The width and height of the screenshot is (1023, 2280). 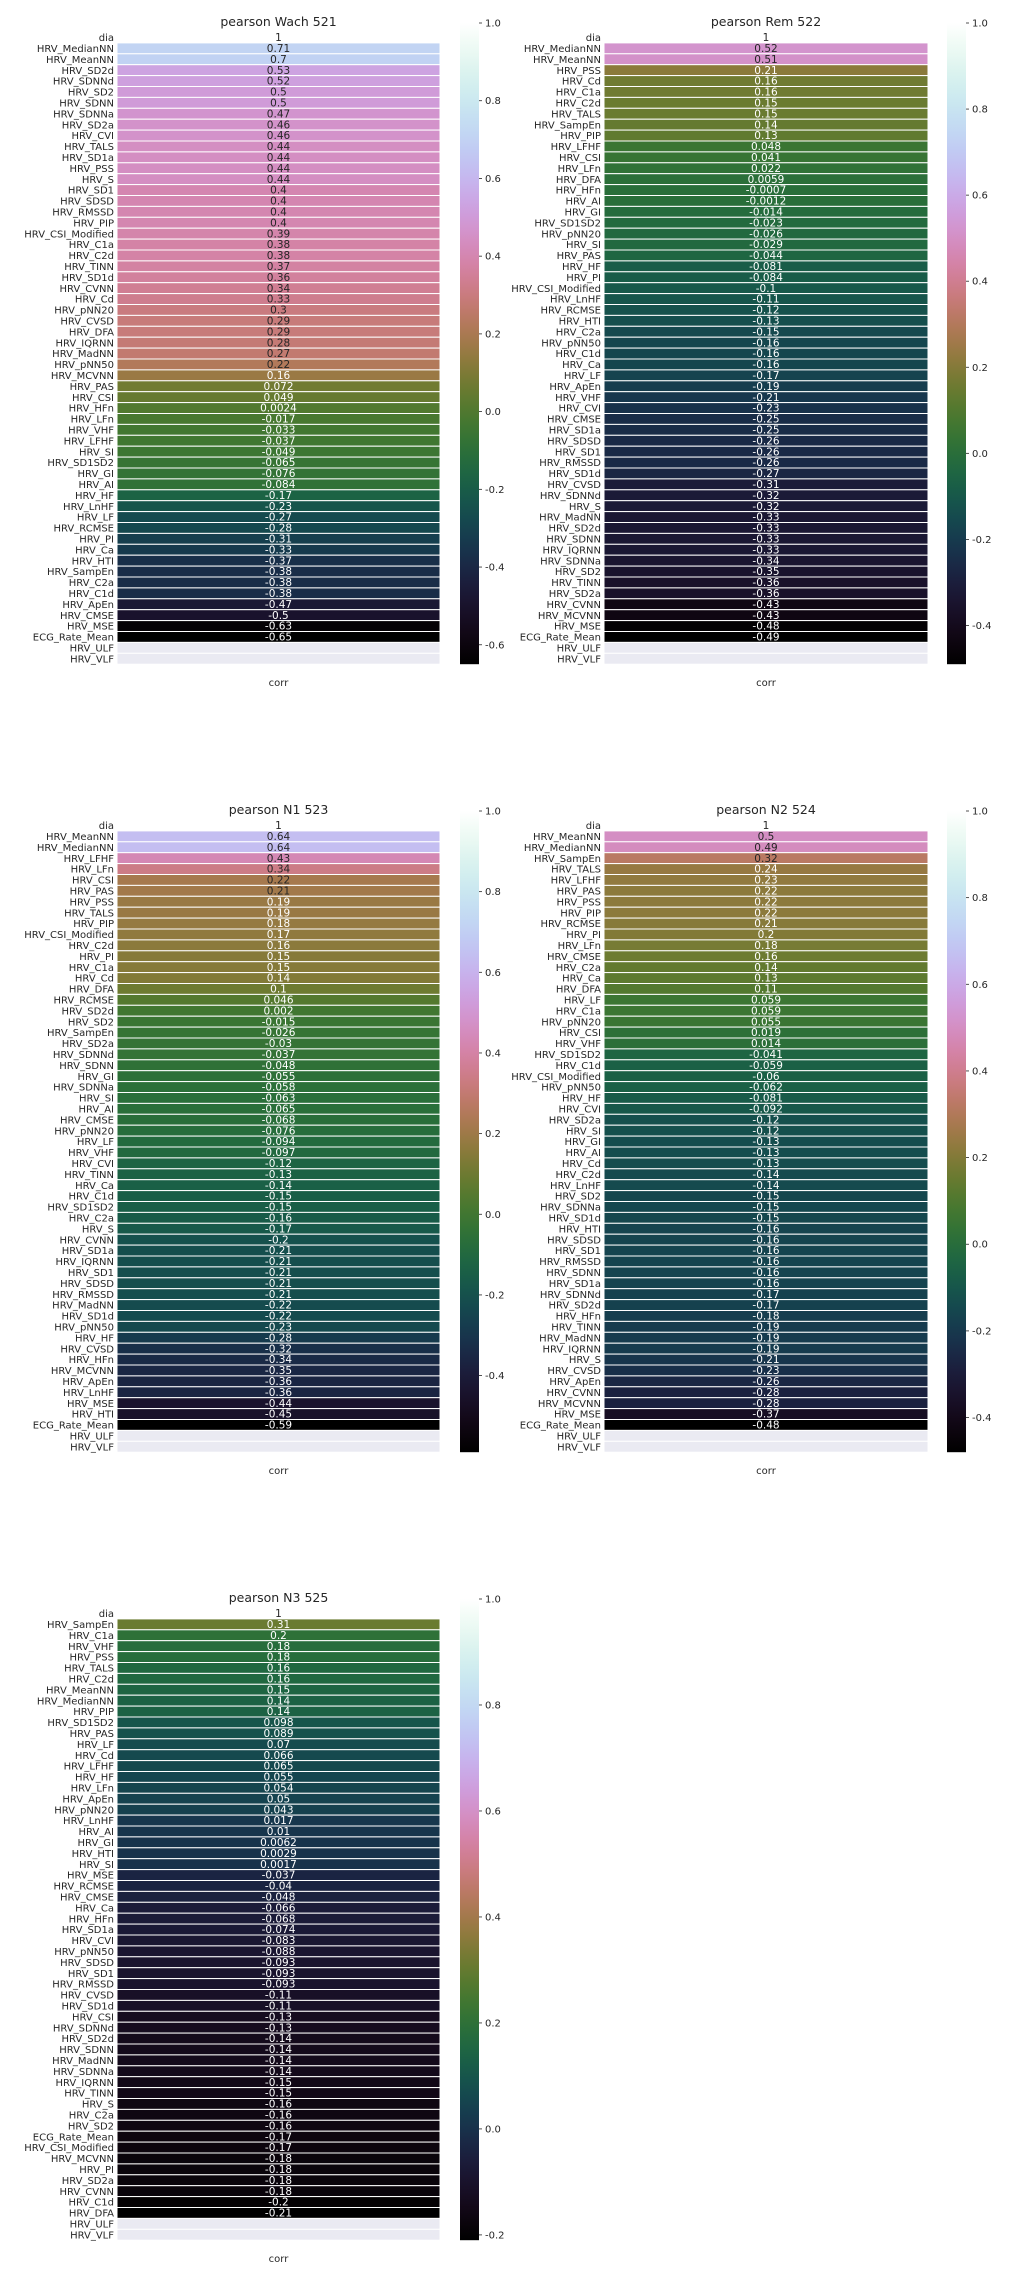 I want to click on cell-value-label: 0.24, so click(x=766, y=870).